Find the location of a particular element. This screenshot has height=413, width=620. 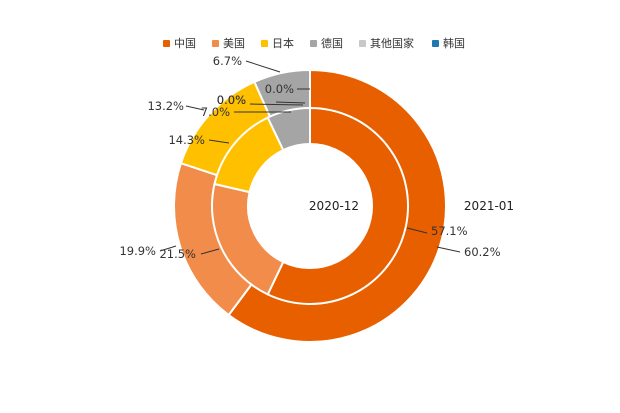

inner-data-label-2: 14.3% is located at coordinates (186, 140).